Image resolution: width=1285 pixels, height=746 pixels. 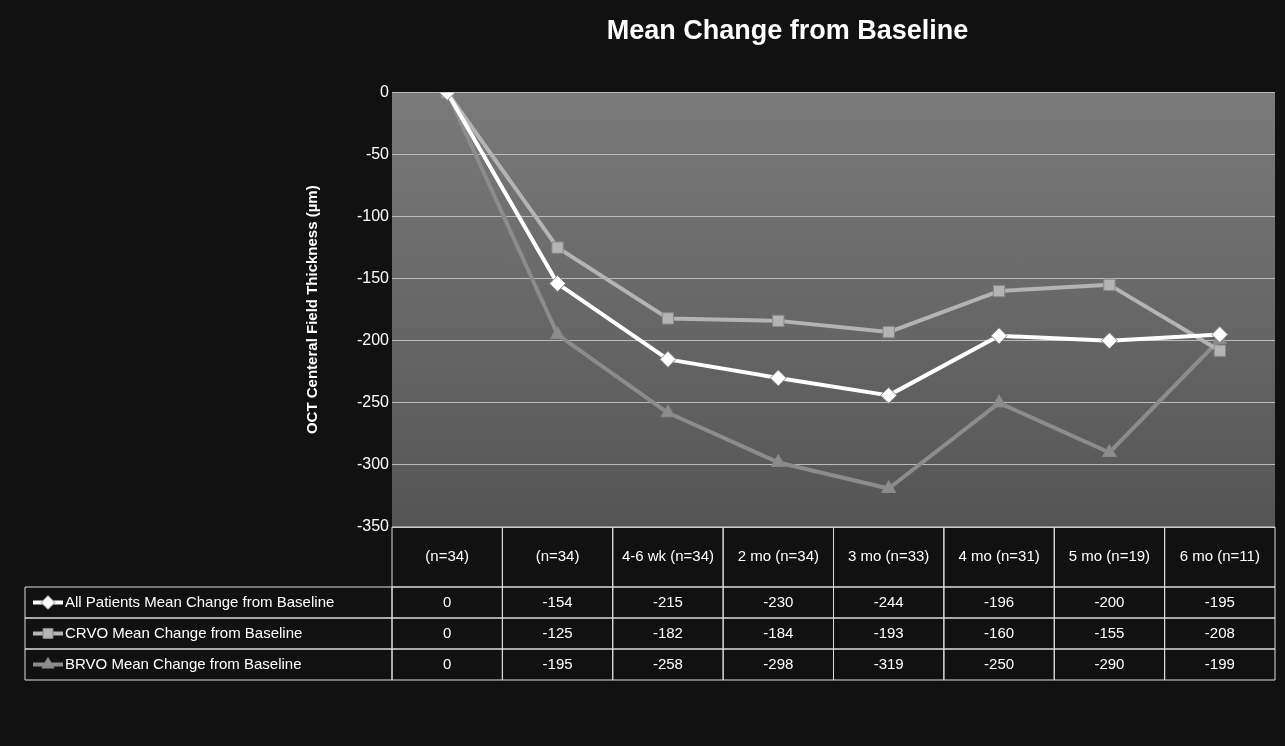 What do you see at coordinates (373, 464) in the screenshot?
I see `y-tick-label: -300` at bounding box center [373, 464].